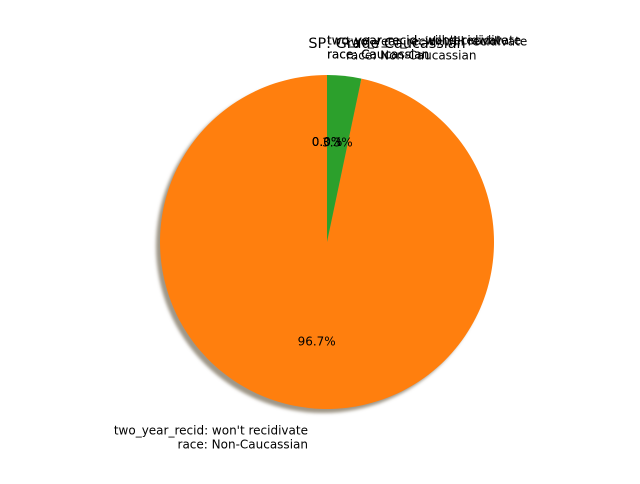  What do you see at coordinates (344, 158) in the screenshot?
I see `pie-slice` at bounding box center [344, 158].